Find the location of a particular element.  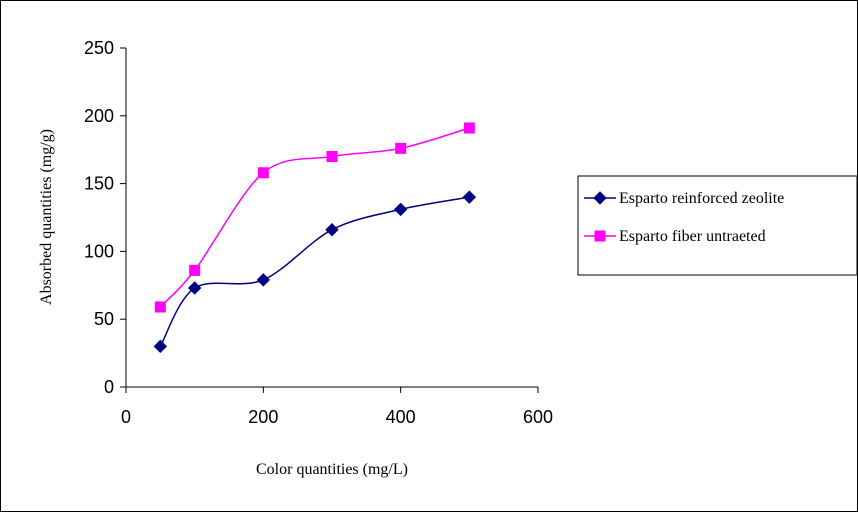

y-tick-label: 150 is located at coordinates (99, 184).